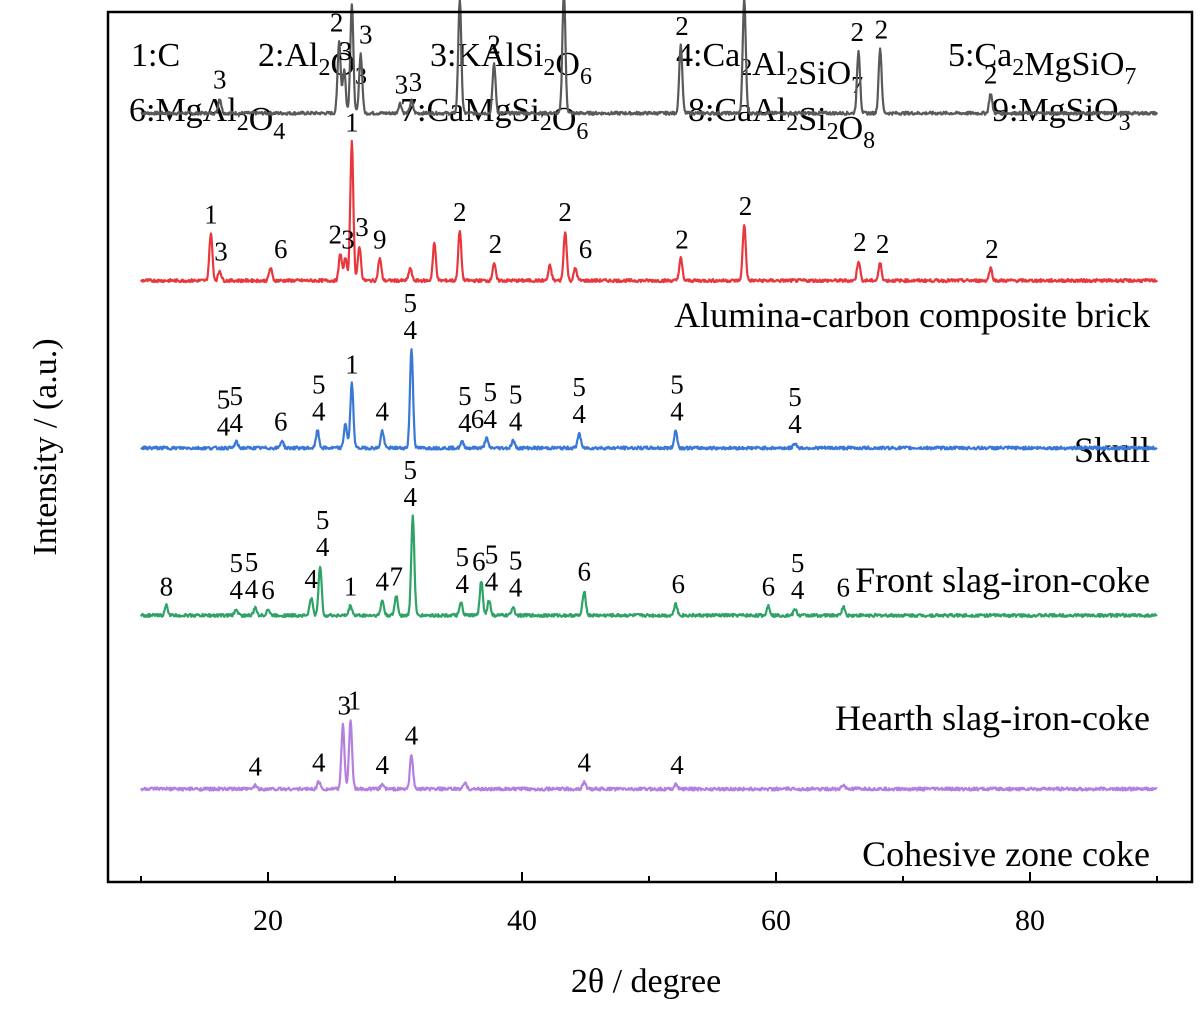 Image resolution: width=1200 pixels, height=1021 pixels. Describe the element at coordinates (397, 577) in the screenshot. I see `peak-label: 7` at that location.